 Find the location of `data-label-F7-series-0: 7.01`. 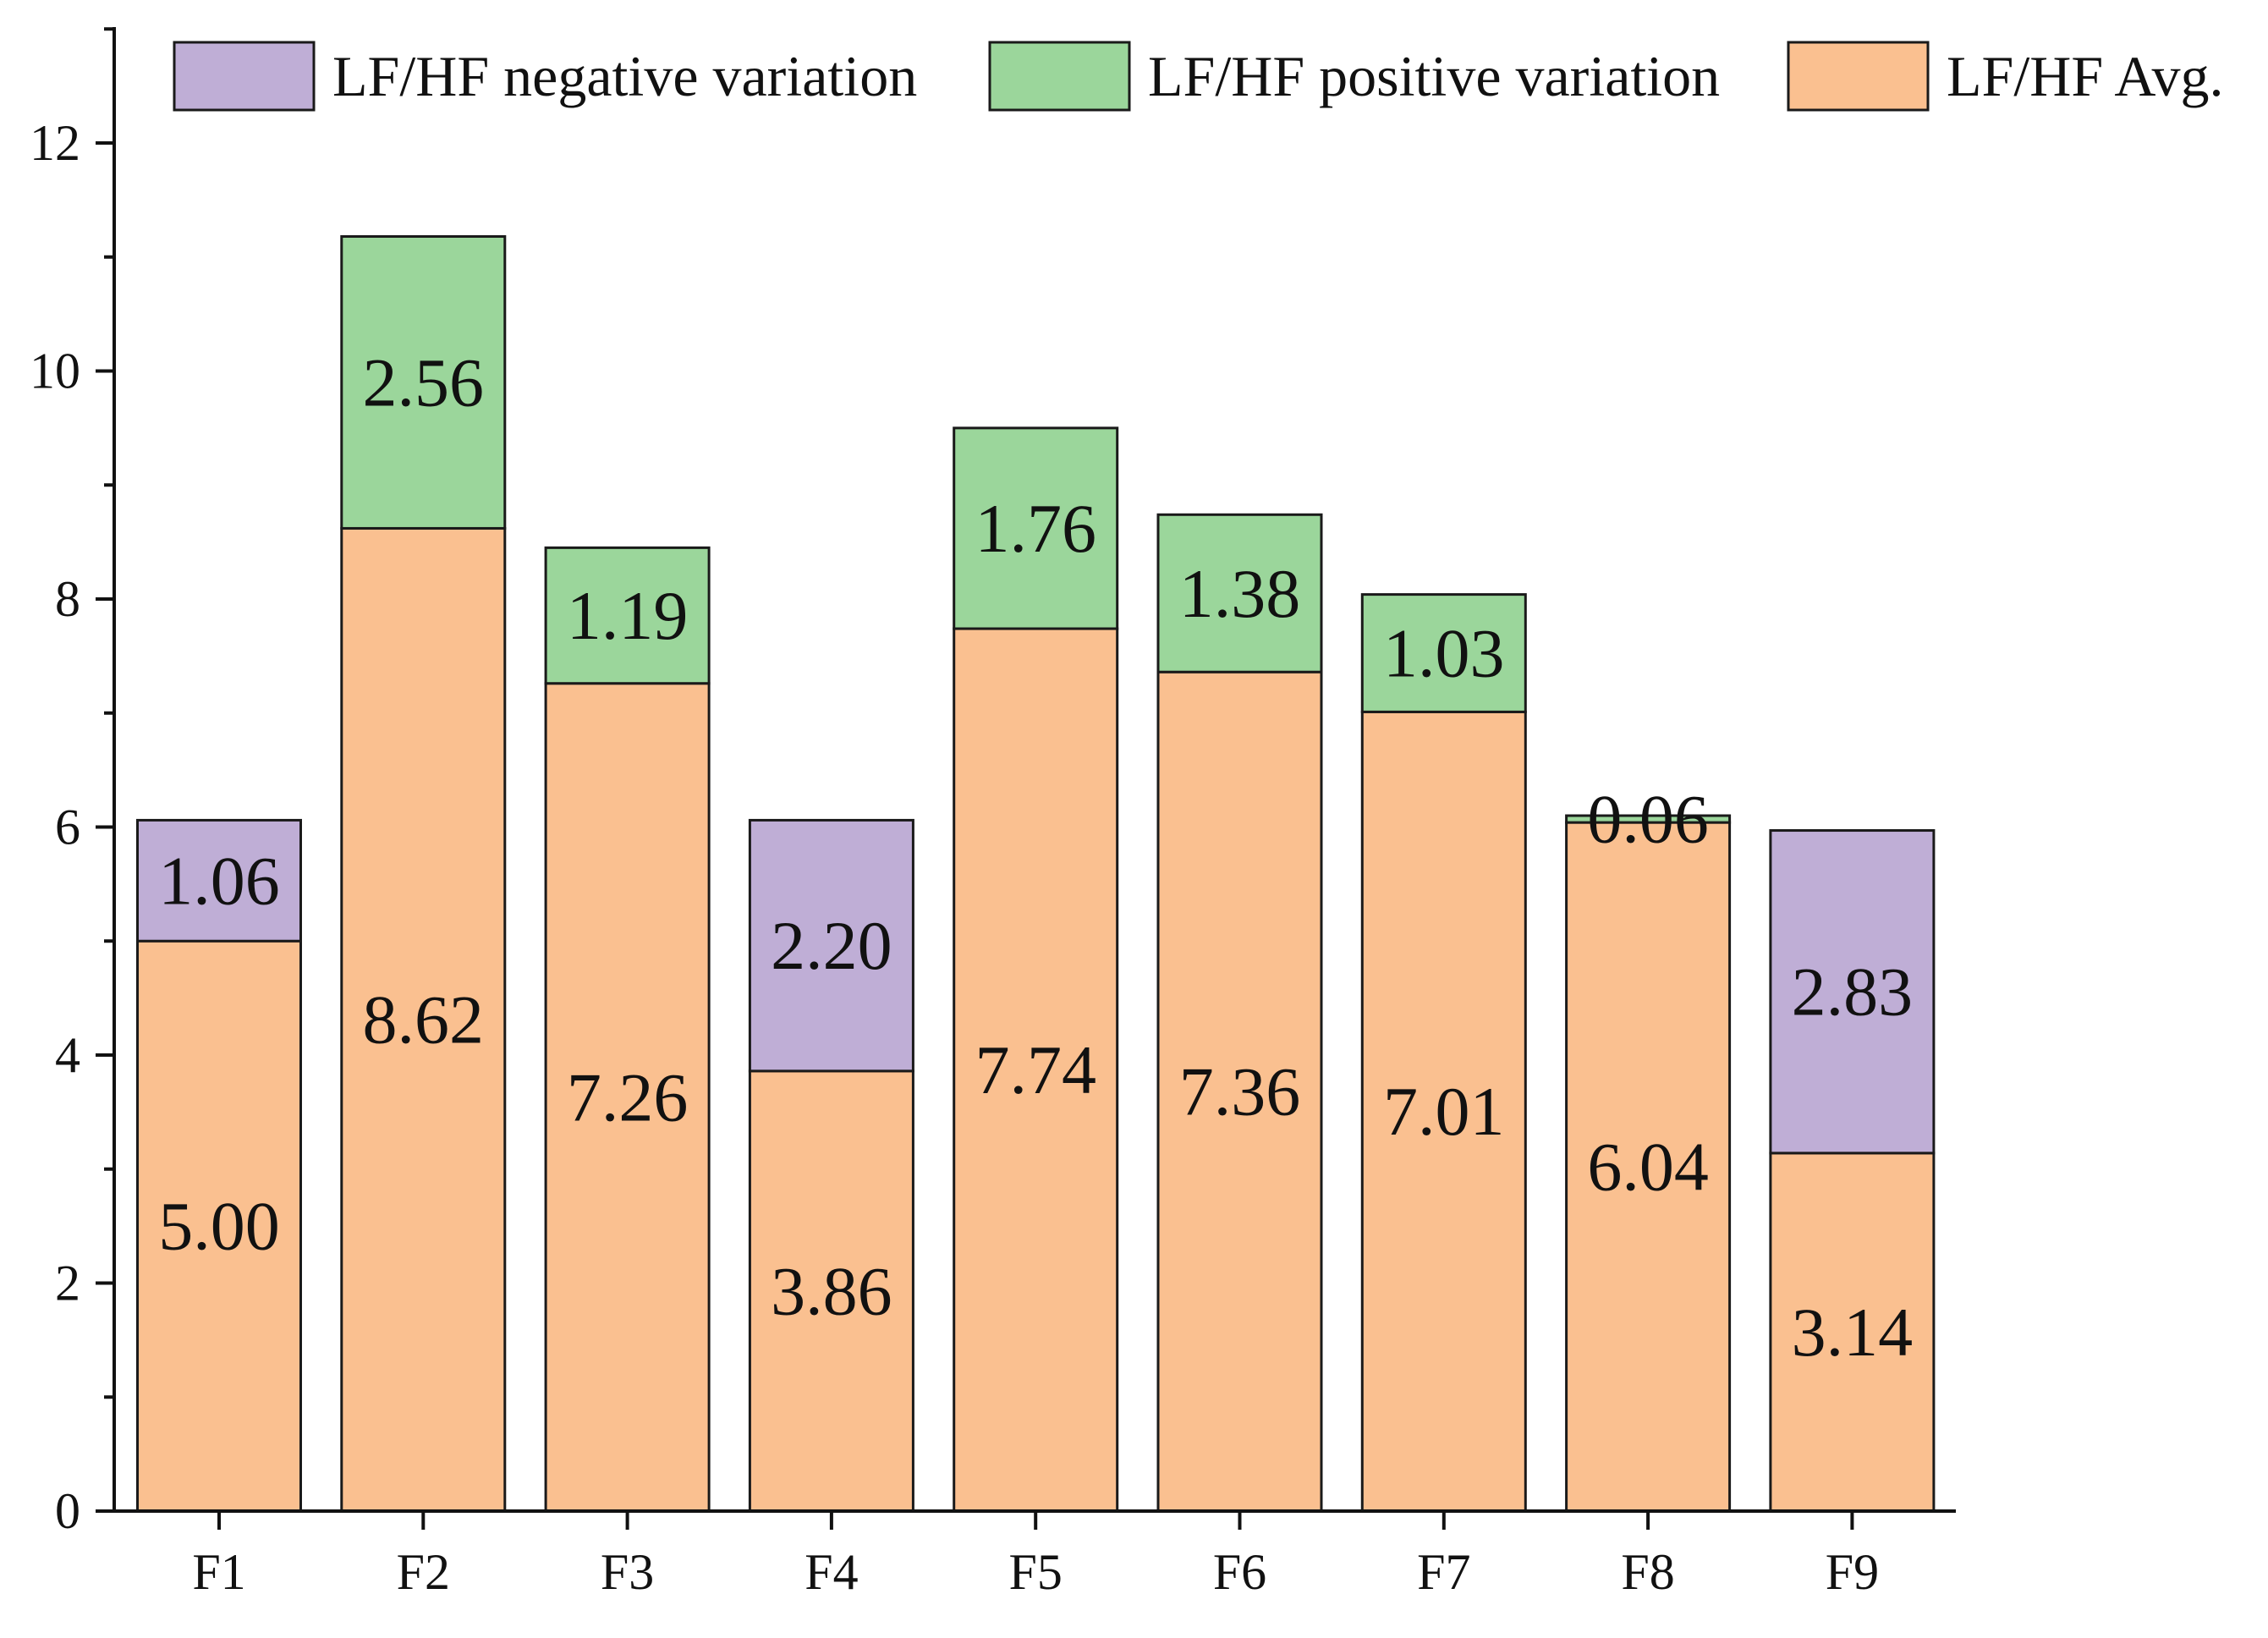

data-label-F7-series-0: 7.01 is located at coordinates (1444, 1111).